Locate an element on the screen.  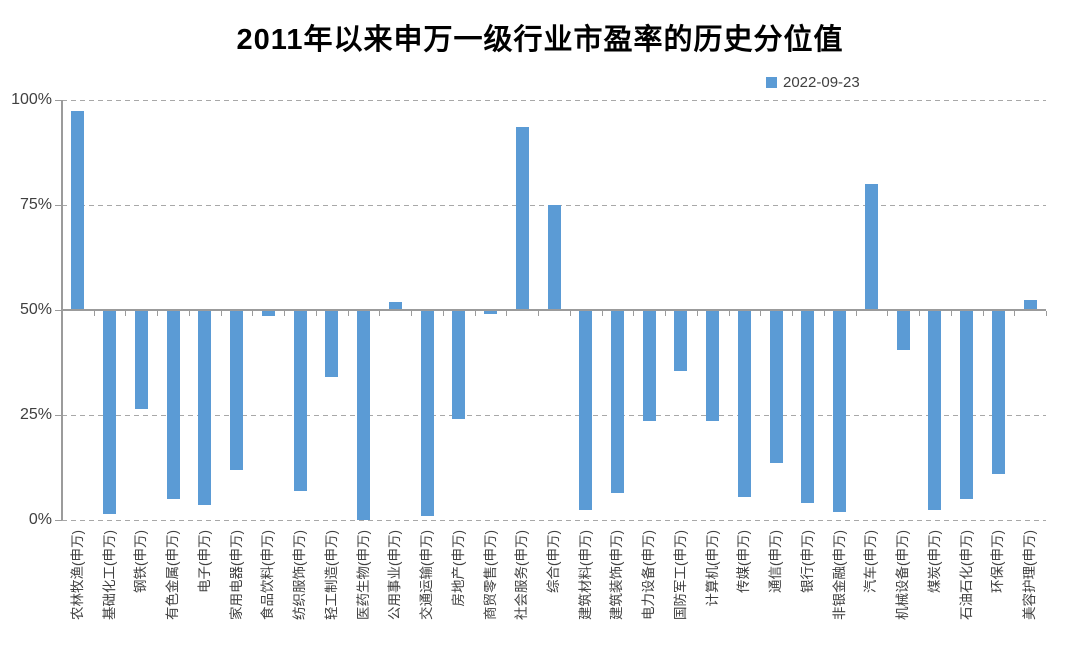
x-tick-label-text: 传媒(申万) is located at coordinates (744, 561).